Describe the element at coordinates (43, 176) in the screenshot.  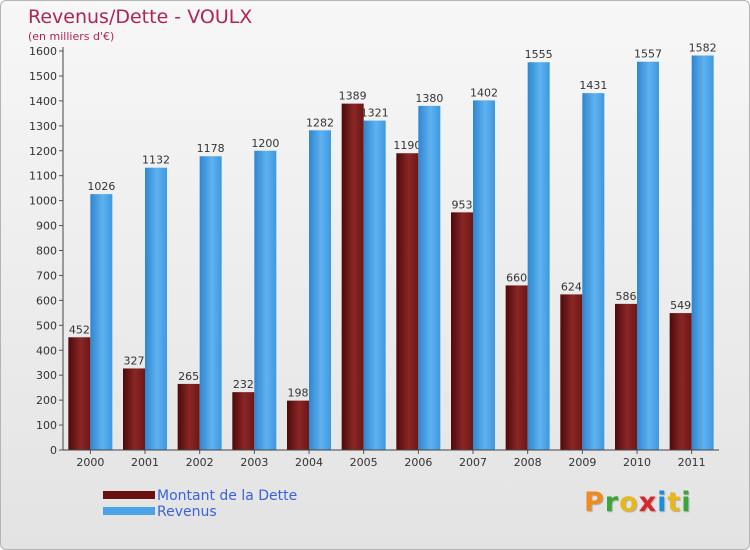
I see `y-tick-label: 1100` at that location.